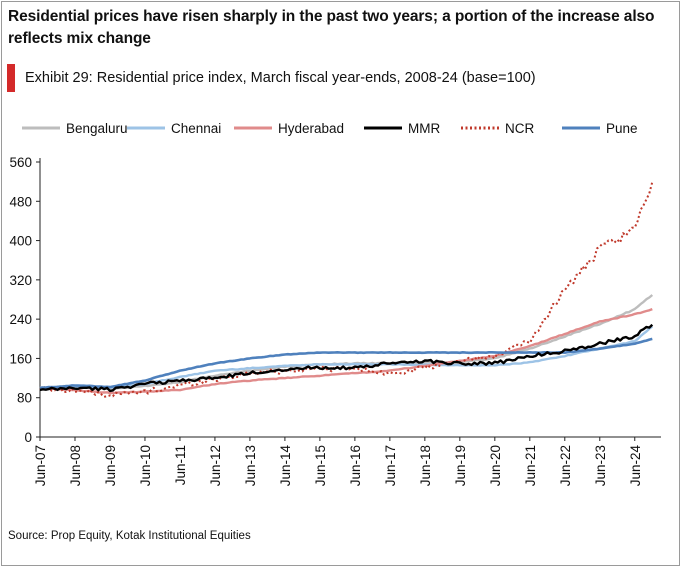  What do you see at coordinates (346, 363) in the screenshot?
I see `series-line-pune` at bounding box center [346, 363].